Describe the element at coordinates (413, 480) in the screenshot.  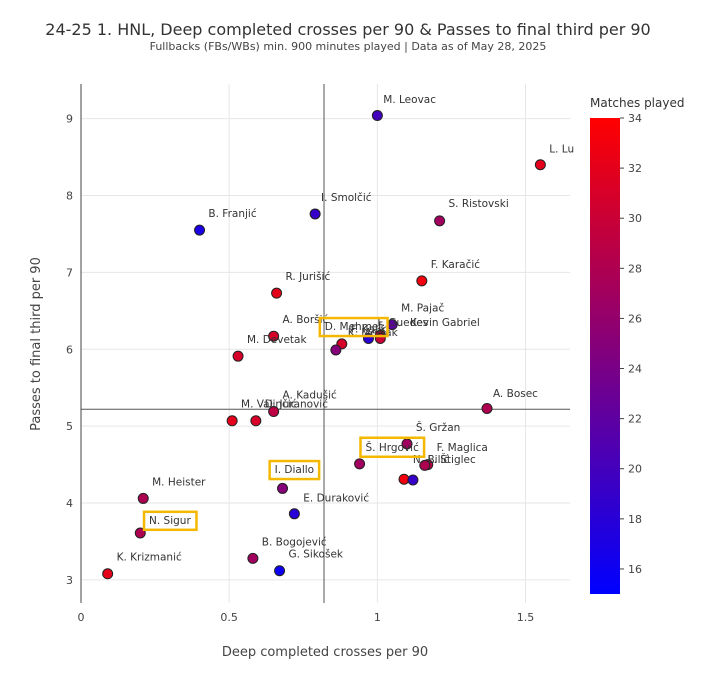
I see `data-point: I. Diallo` at that location.